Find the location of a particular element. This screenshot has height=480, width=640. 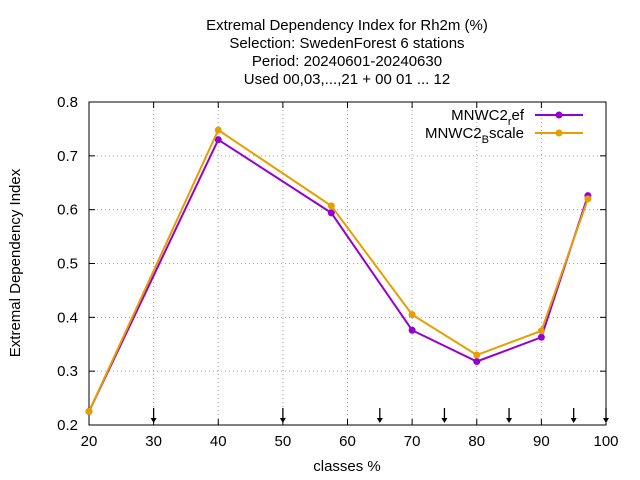

y-tick-label: 0.2 is located at coordinates (67, 425).